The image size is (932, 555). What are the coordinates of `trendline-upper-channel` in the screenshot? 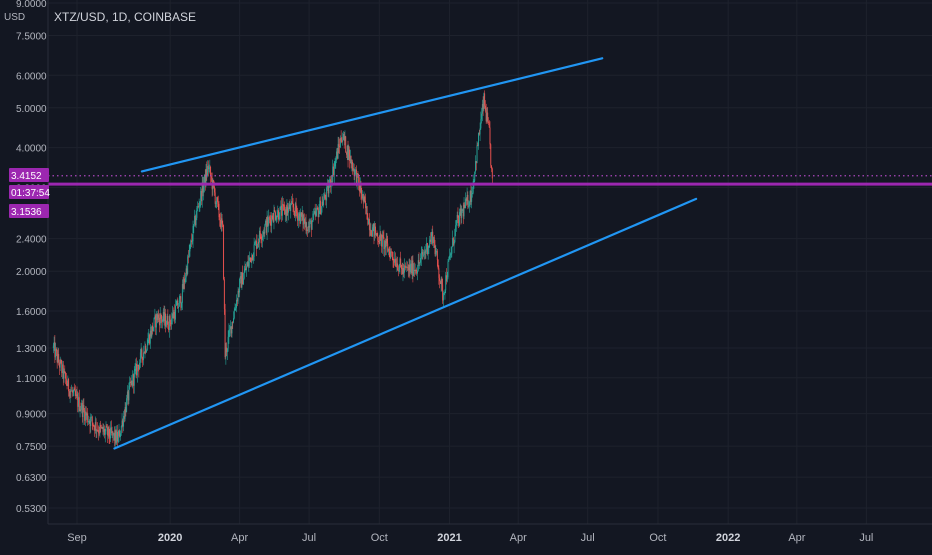 It's located at (372, 115).